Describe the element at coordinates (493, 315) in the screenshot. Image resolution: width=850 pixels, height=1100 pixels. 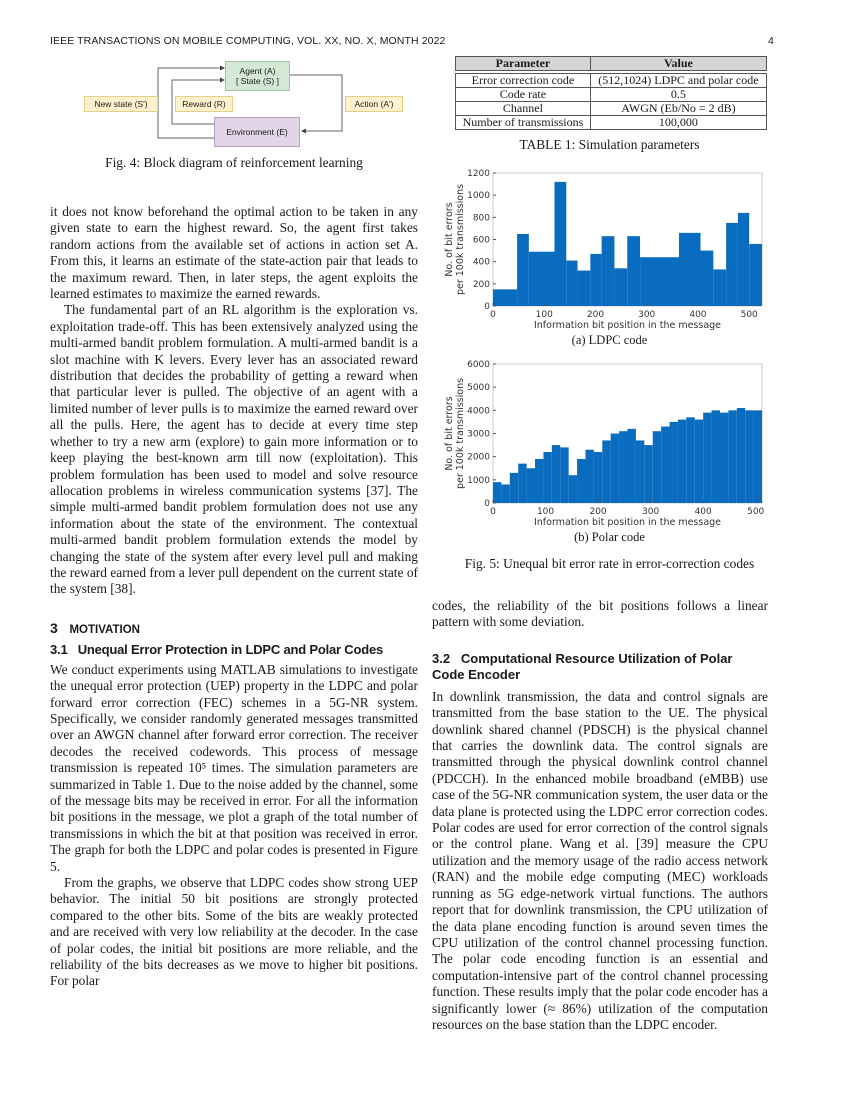
I see `x-tick-label: 0` at that location.